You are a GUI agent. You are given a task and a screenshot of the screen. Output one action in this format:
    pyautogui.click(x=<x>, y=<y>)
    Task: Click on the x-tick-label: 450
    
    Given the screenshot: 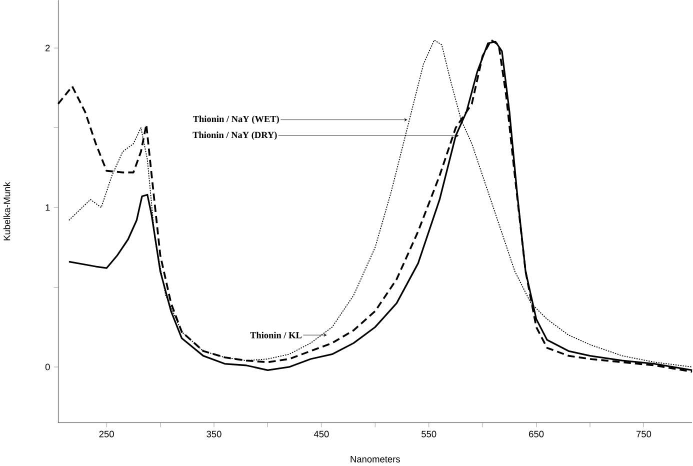 What is the action you would take?
    pyautogui.click(x=321, y=434)
    